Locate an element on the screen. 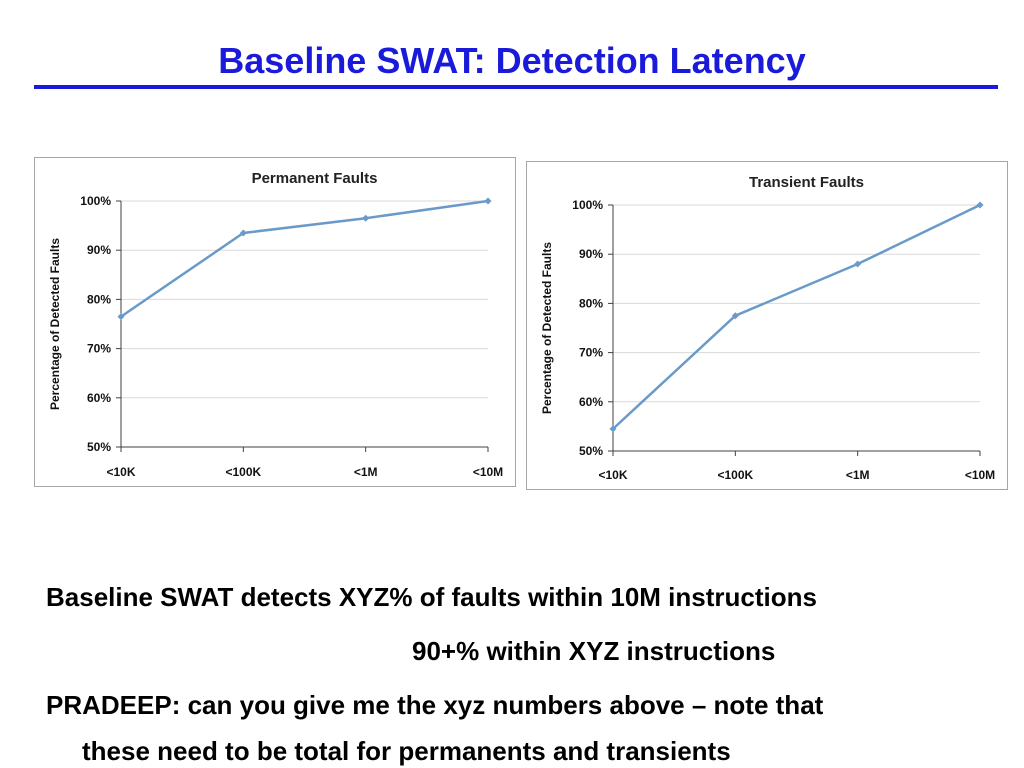  transient-faults-y-tick-label: 80% is located at coordinates (591, 303).